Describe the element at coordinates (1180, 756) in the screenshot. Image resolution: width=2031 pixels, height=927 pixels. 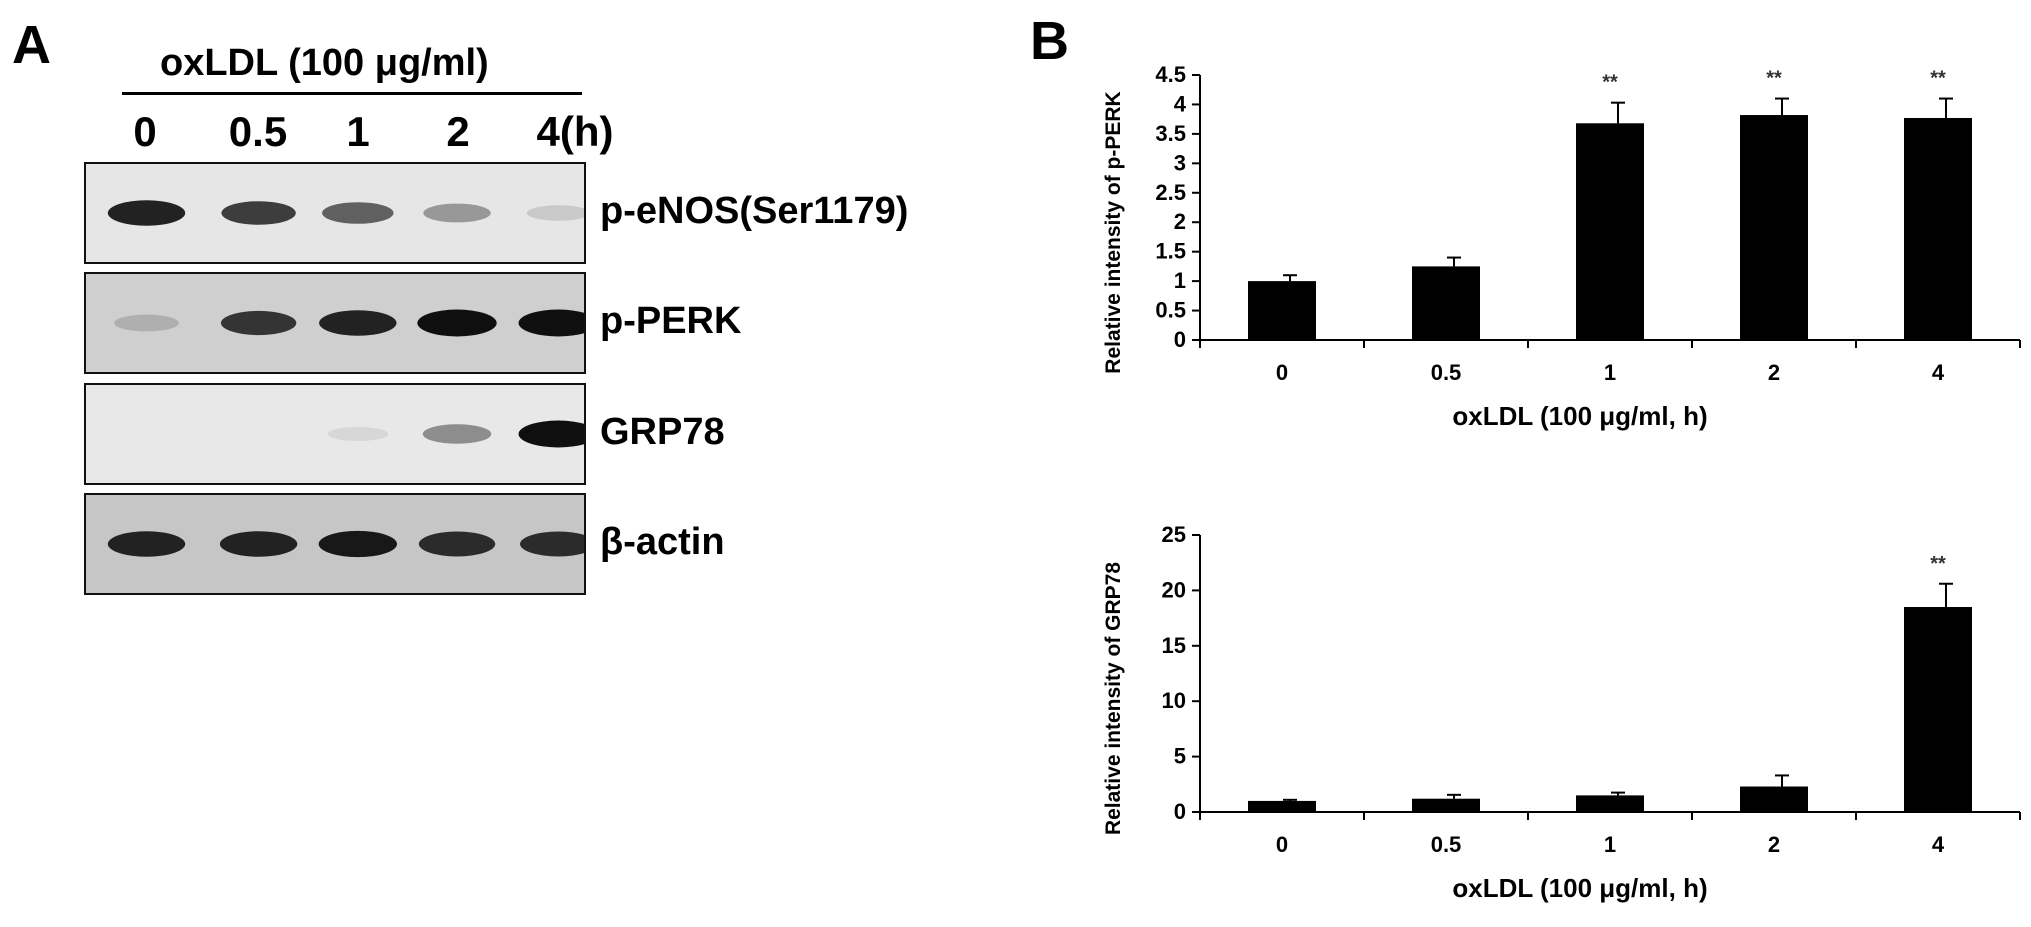
I see `y-tick-label: 5` at that location.